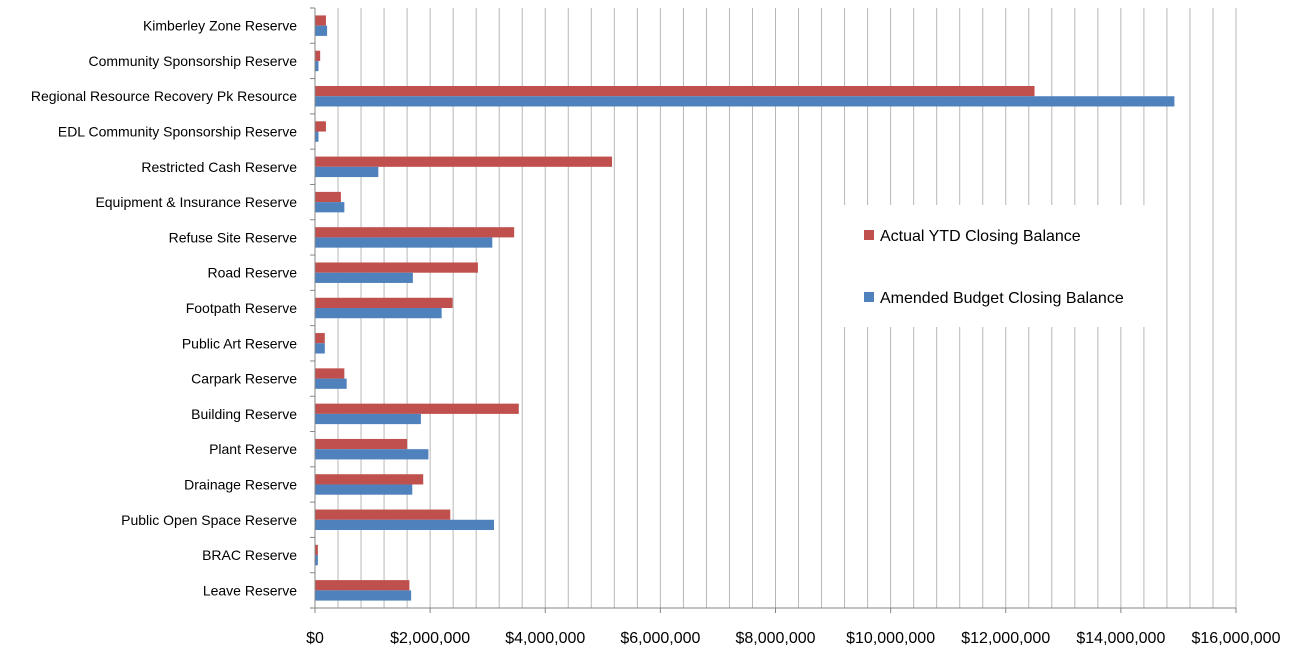 The width and height of the screenshot is (1299, 648). I want to click on x-tick-label: $4,000,000, so click(545, 638).